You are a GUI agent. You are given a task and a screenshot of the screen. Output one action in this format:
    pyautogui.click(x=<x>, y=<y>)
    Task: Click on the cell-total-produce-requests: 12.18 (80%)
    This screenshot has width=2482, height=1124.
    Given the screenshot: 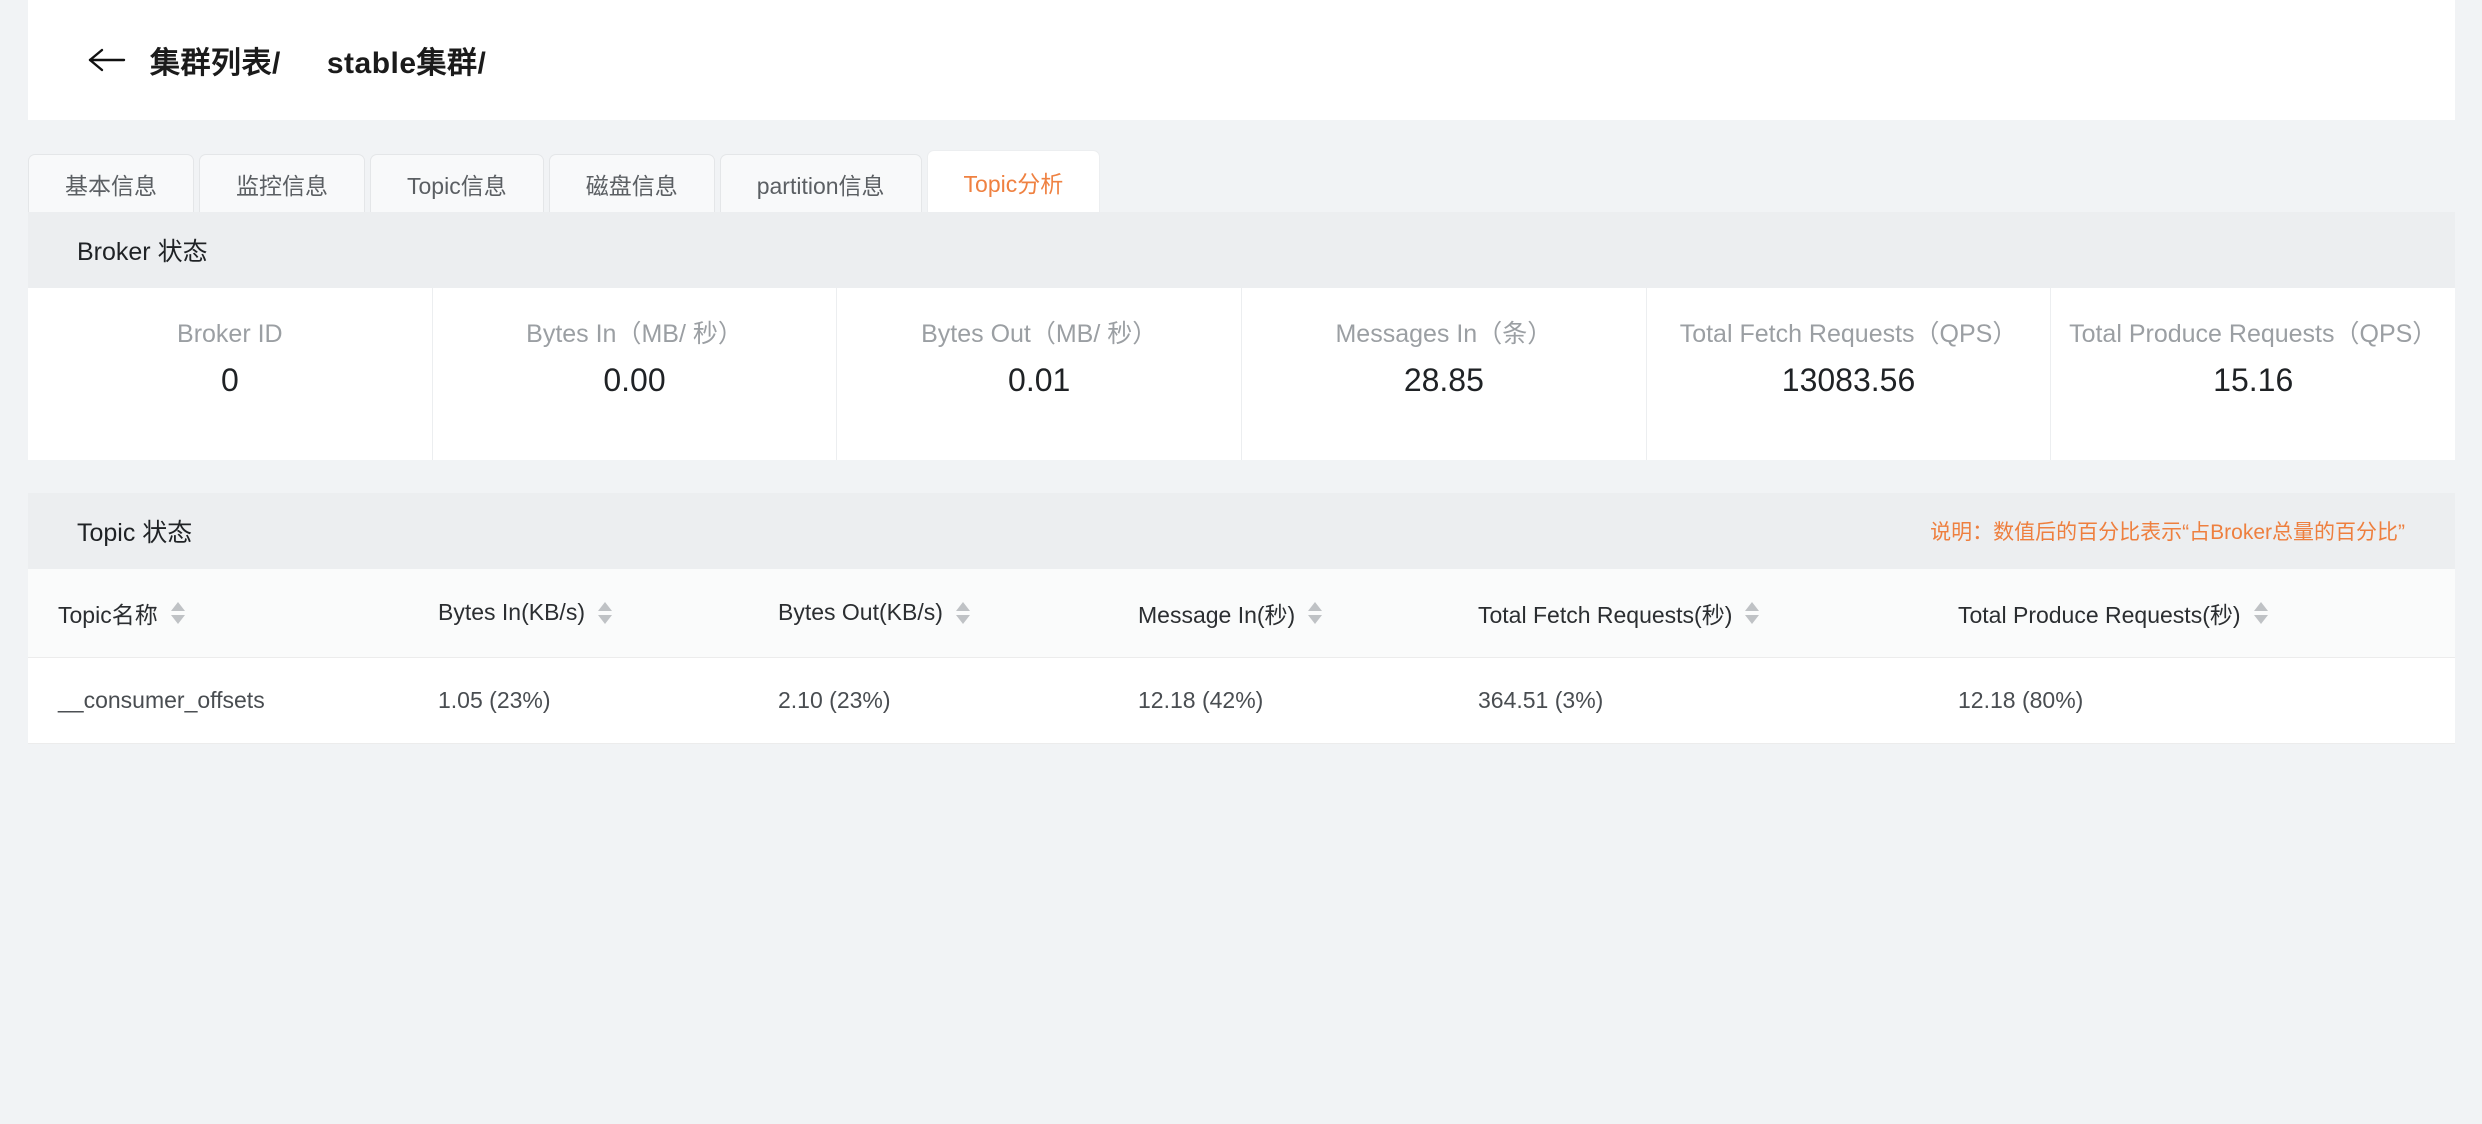 What is the action you would take?
    pyautogui.click(x=2191, y=700)
    